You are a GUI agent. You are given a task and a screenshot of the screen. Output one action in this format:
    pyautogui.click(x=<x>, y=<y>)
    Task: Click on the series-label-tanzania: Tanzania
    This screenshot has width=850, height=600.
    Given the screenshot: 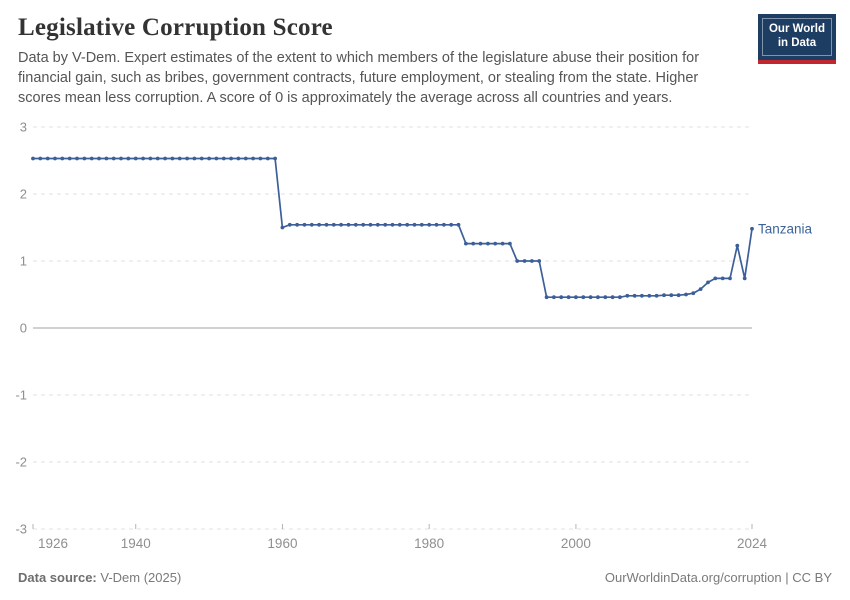 What is the action you would take?
    pyautogui.click(x=785, y=228)
    